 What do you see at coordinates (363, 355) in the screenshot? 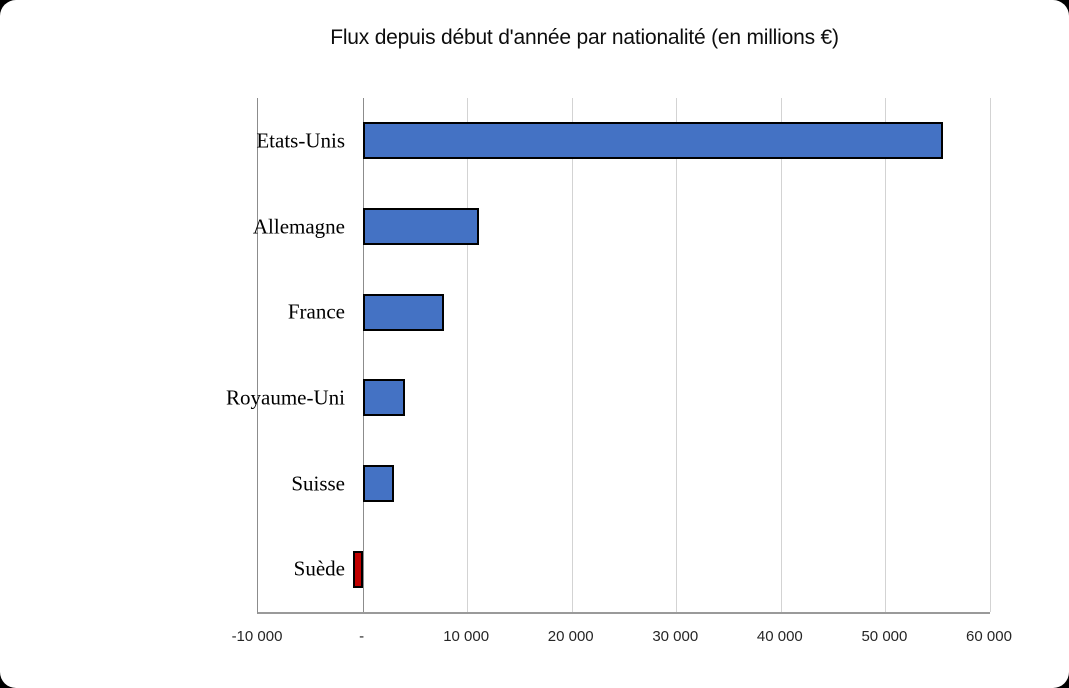
I see `zero-axis-line` at bounding box center [363, 355].